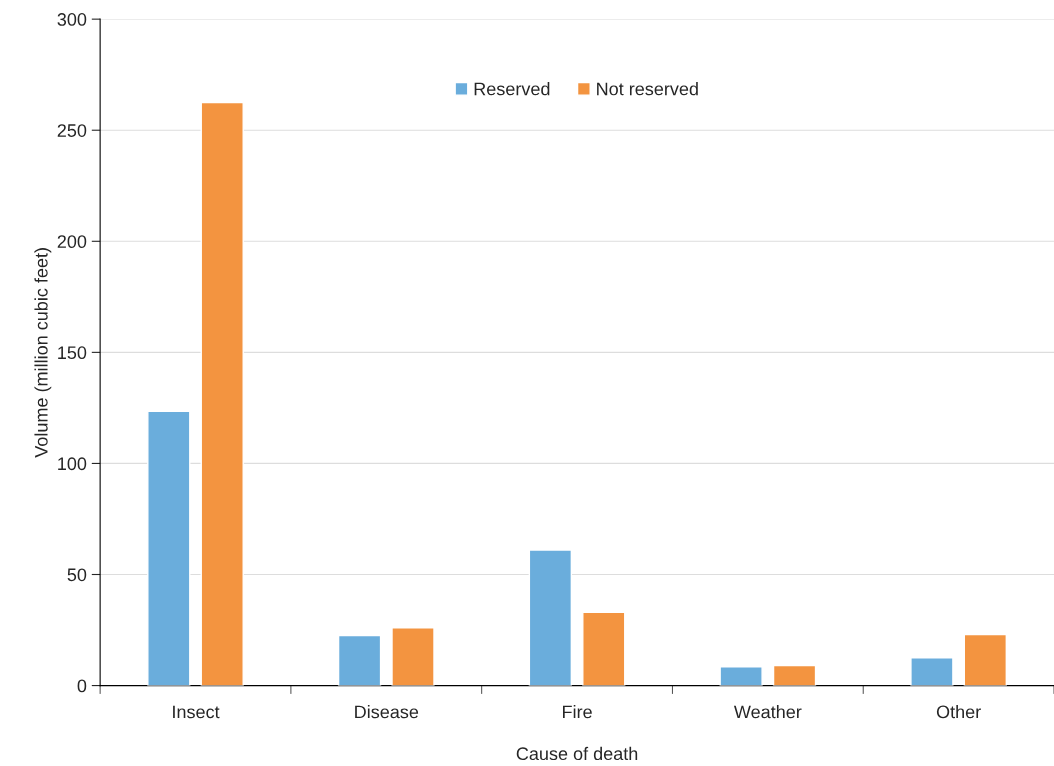 The image size is (1054, 766). I want to click on y-tick-label: 200, so click(72, 242).